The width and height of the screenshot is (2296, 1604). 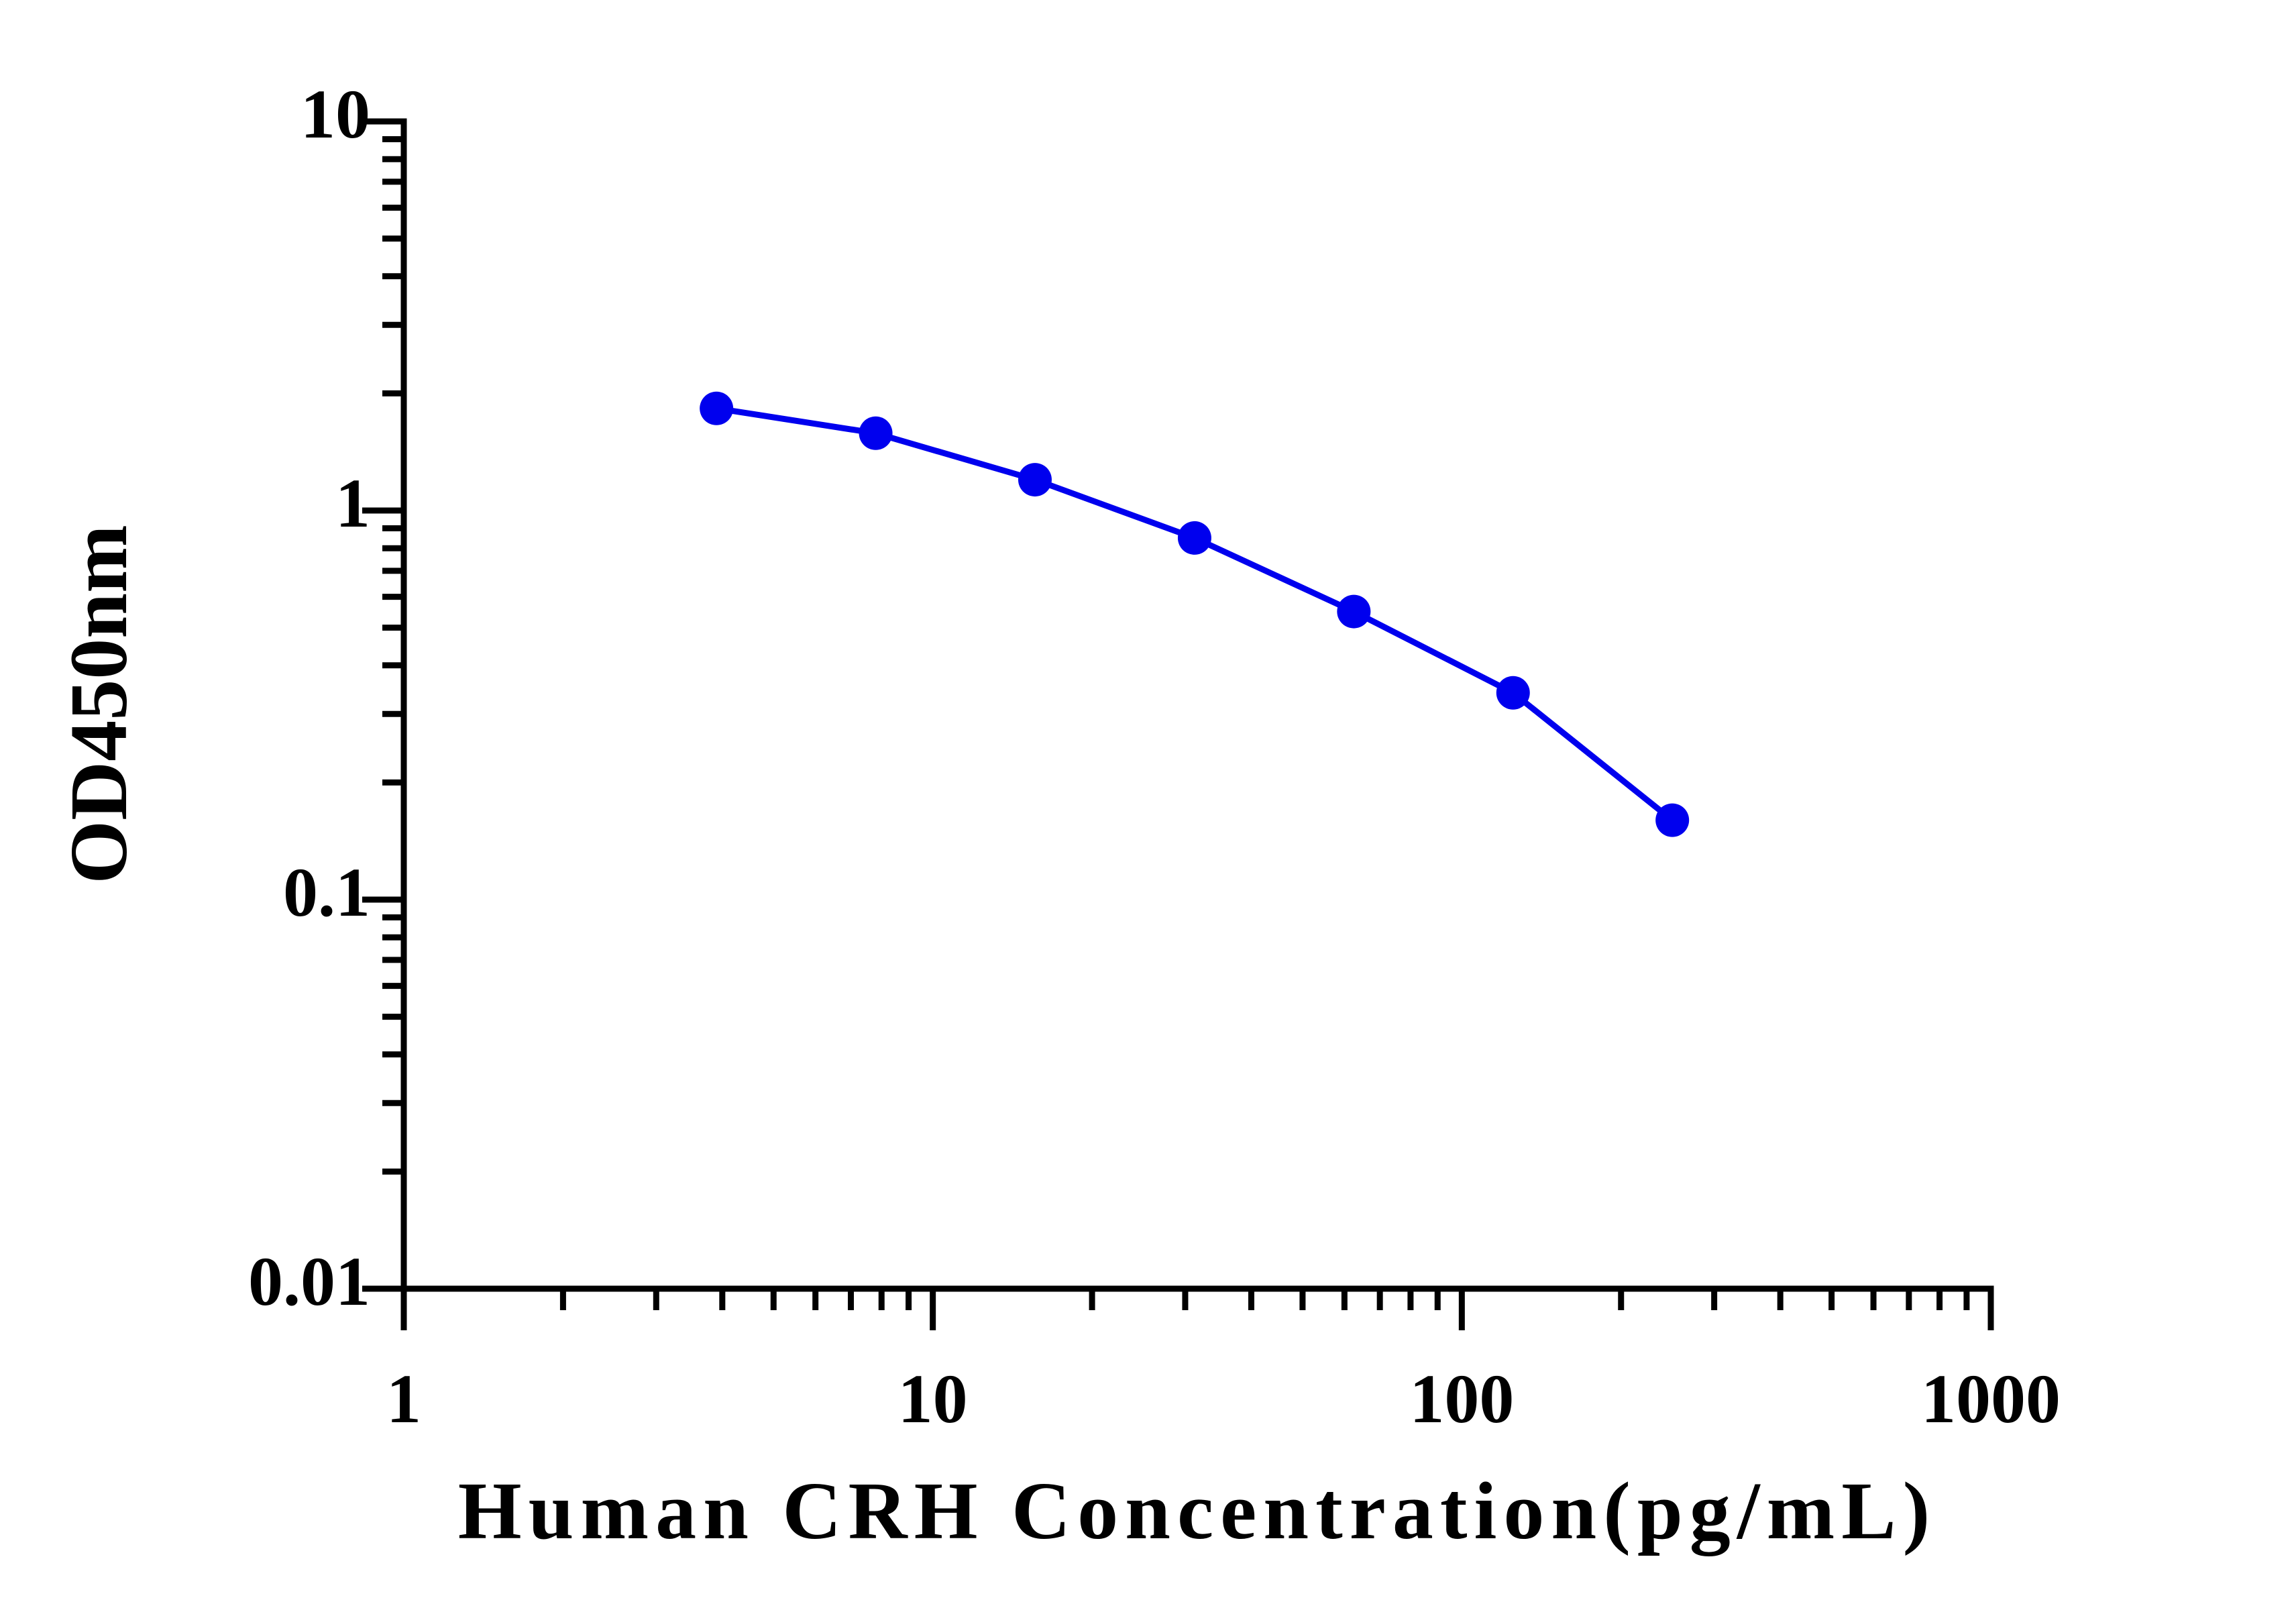 What do you see at coordinates (335, 114) in the screenshot?
I see `y-tick-label: 10` at bounding box center [335, 114].